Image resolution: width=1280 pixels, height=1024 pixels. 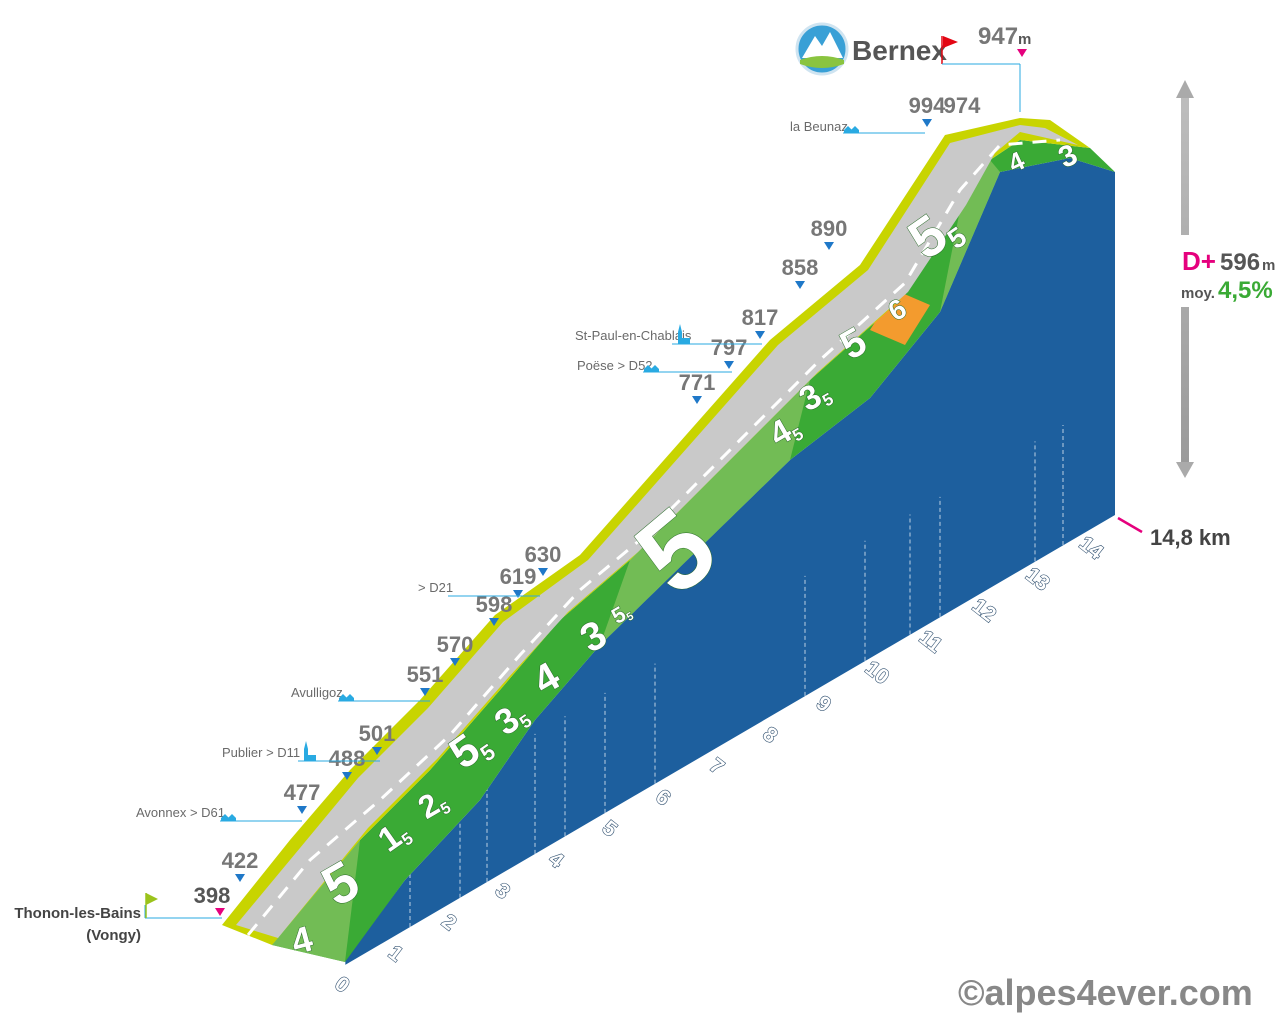 What do you see at coordinates (543, 554) in the screenshot?
I see `elevation-label: 630` at bounding box center [543, 554].